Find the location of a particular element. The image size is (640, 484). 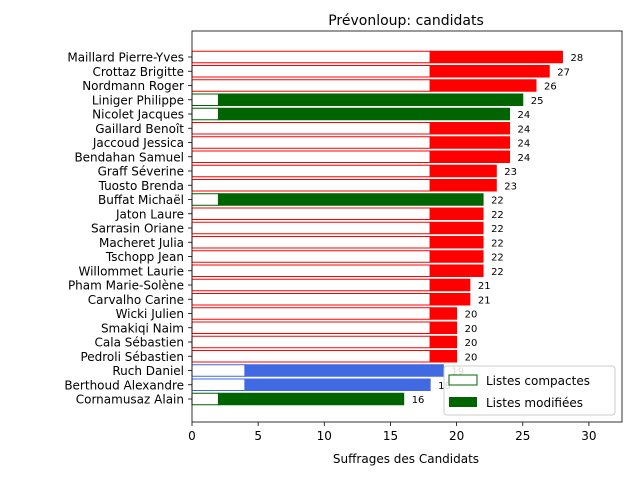

x-tick-label: 20 is located at coordinates (456, 436).